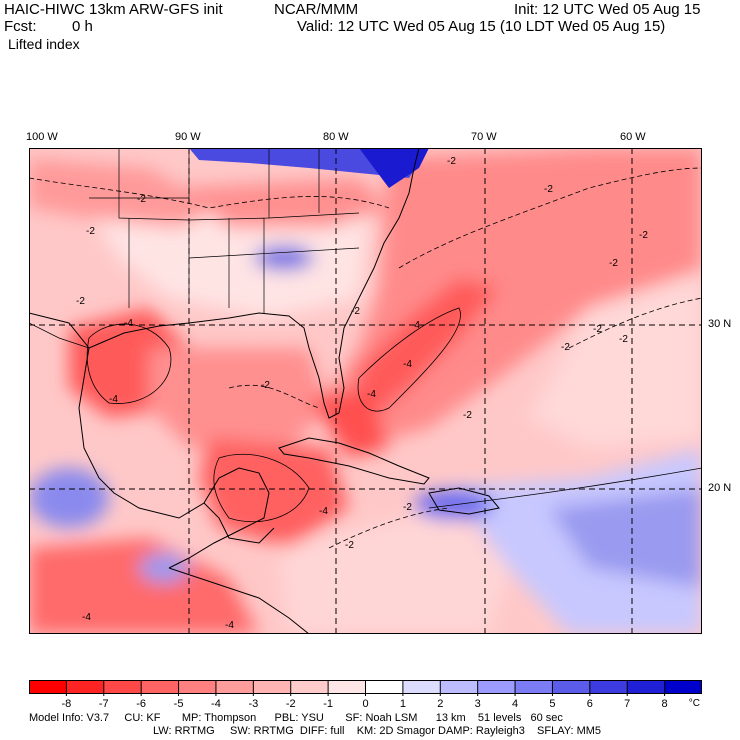 The width and height of the screenshot is (740, 740). What do you see at coordinates (365, 704) in the screenshot?
I see `colorbar-tick-label: 0` at bounding box center [365, 704].